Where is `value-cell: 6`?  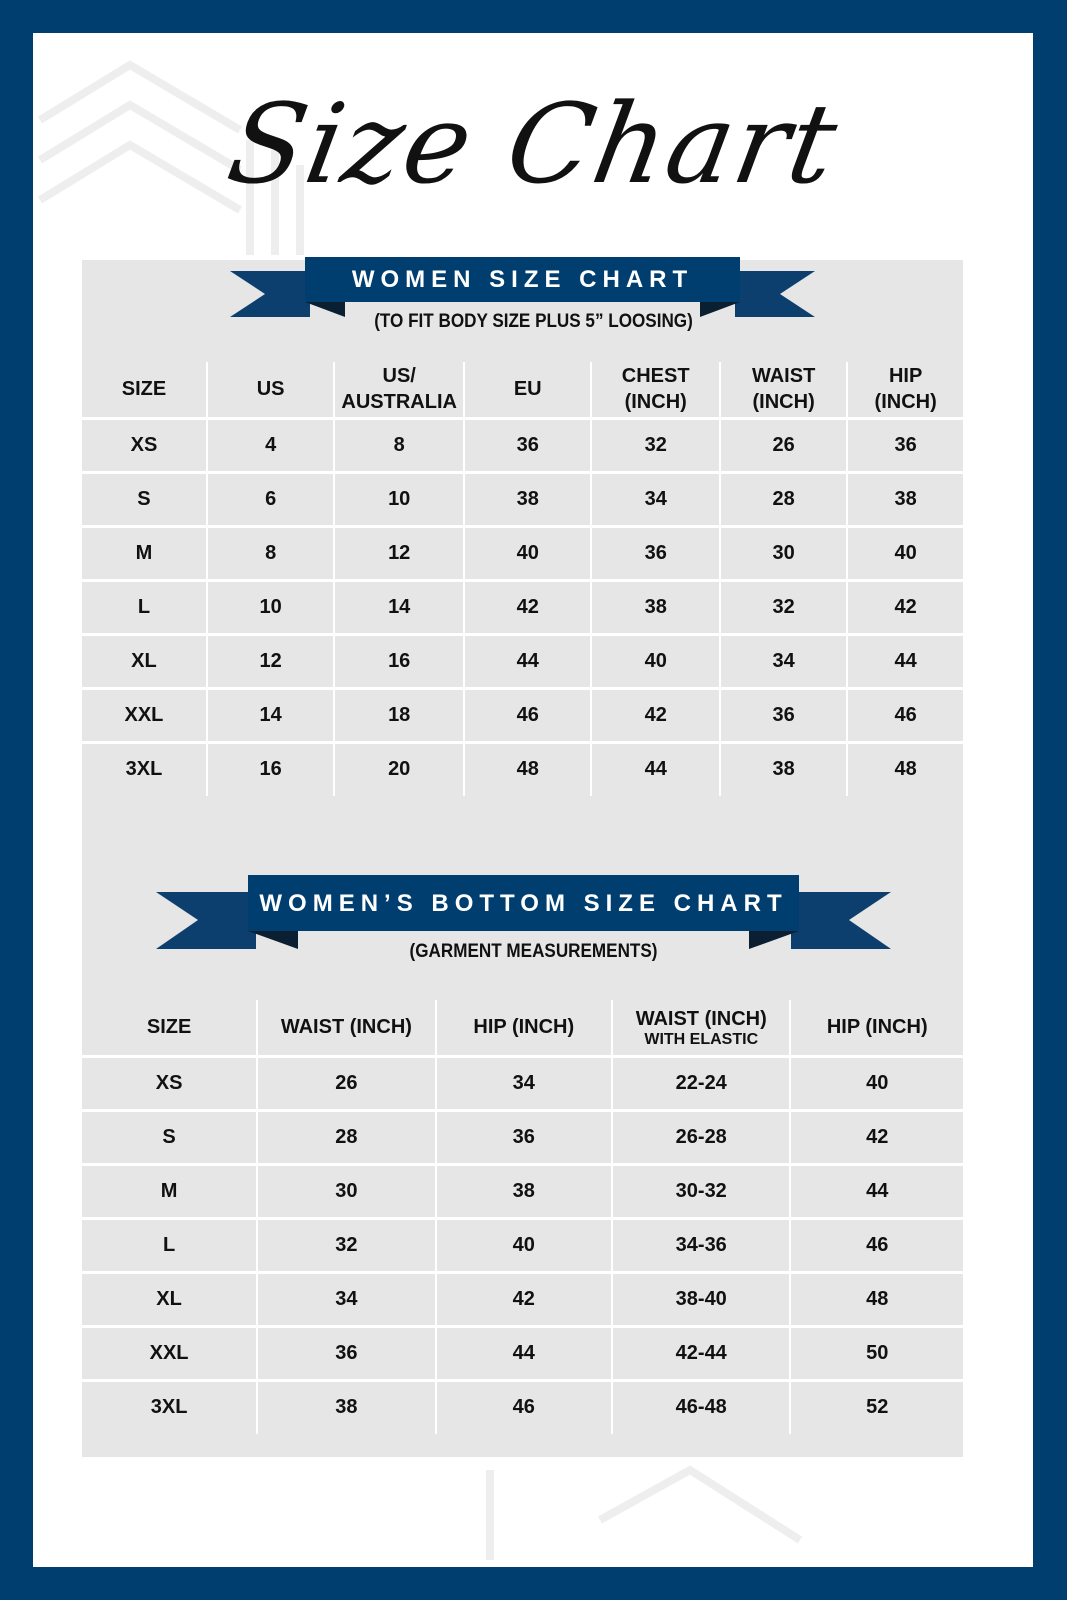
value-cell: 6 is located at coordinates (270, 498).